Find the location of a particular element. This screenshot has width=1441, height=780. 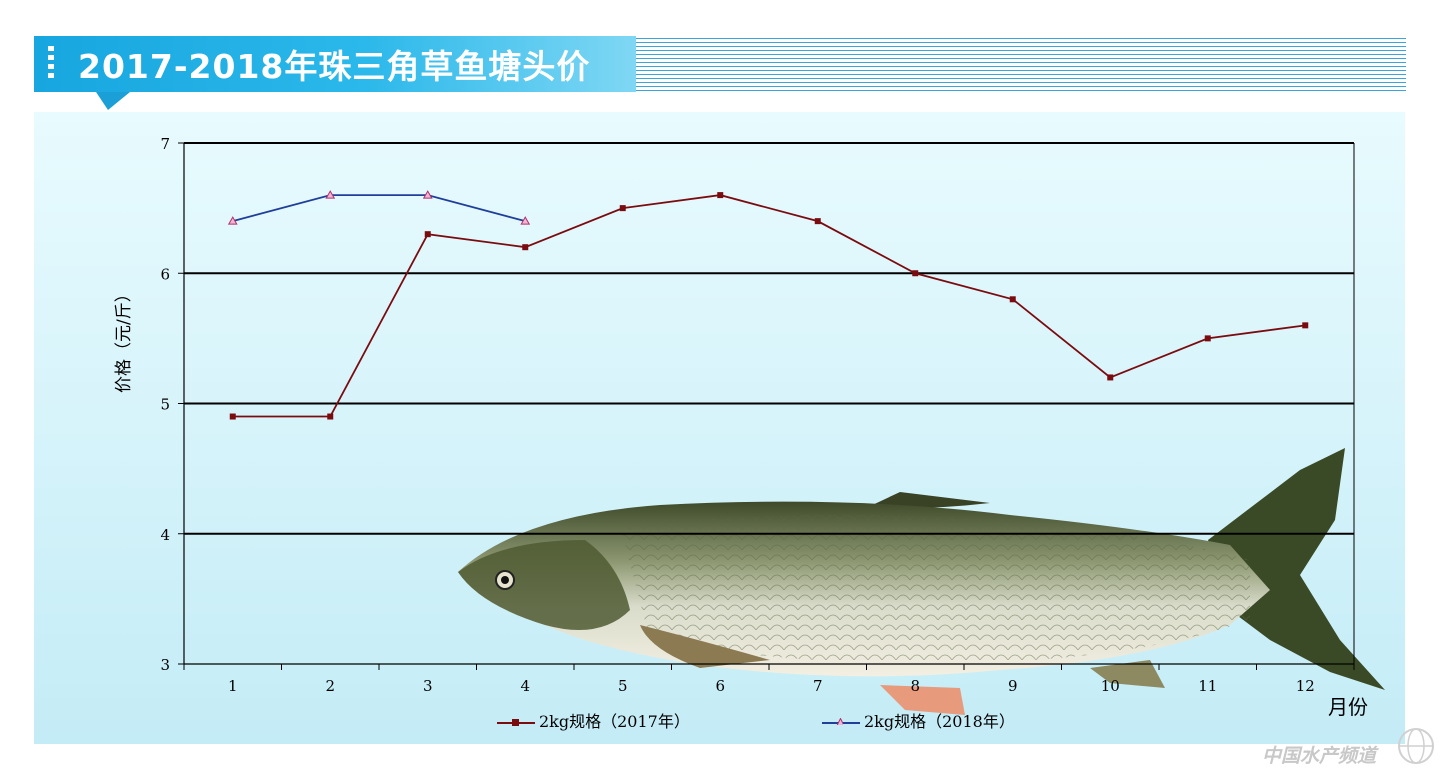

triangle-marker-icon is located at coordinates (839, 721).